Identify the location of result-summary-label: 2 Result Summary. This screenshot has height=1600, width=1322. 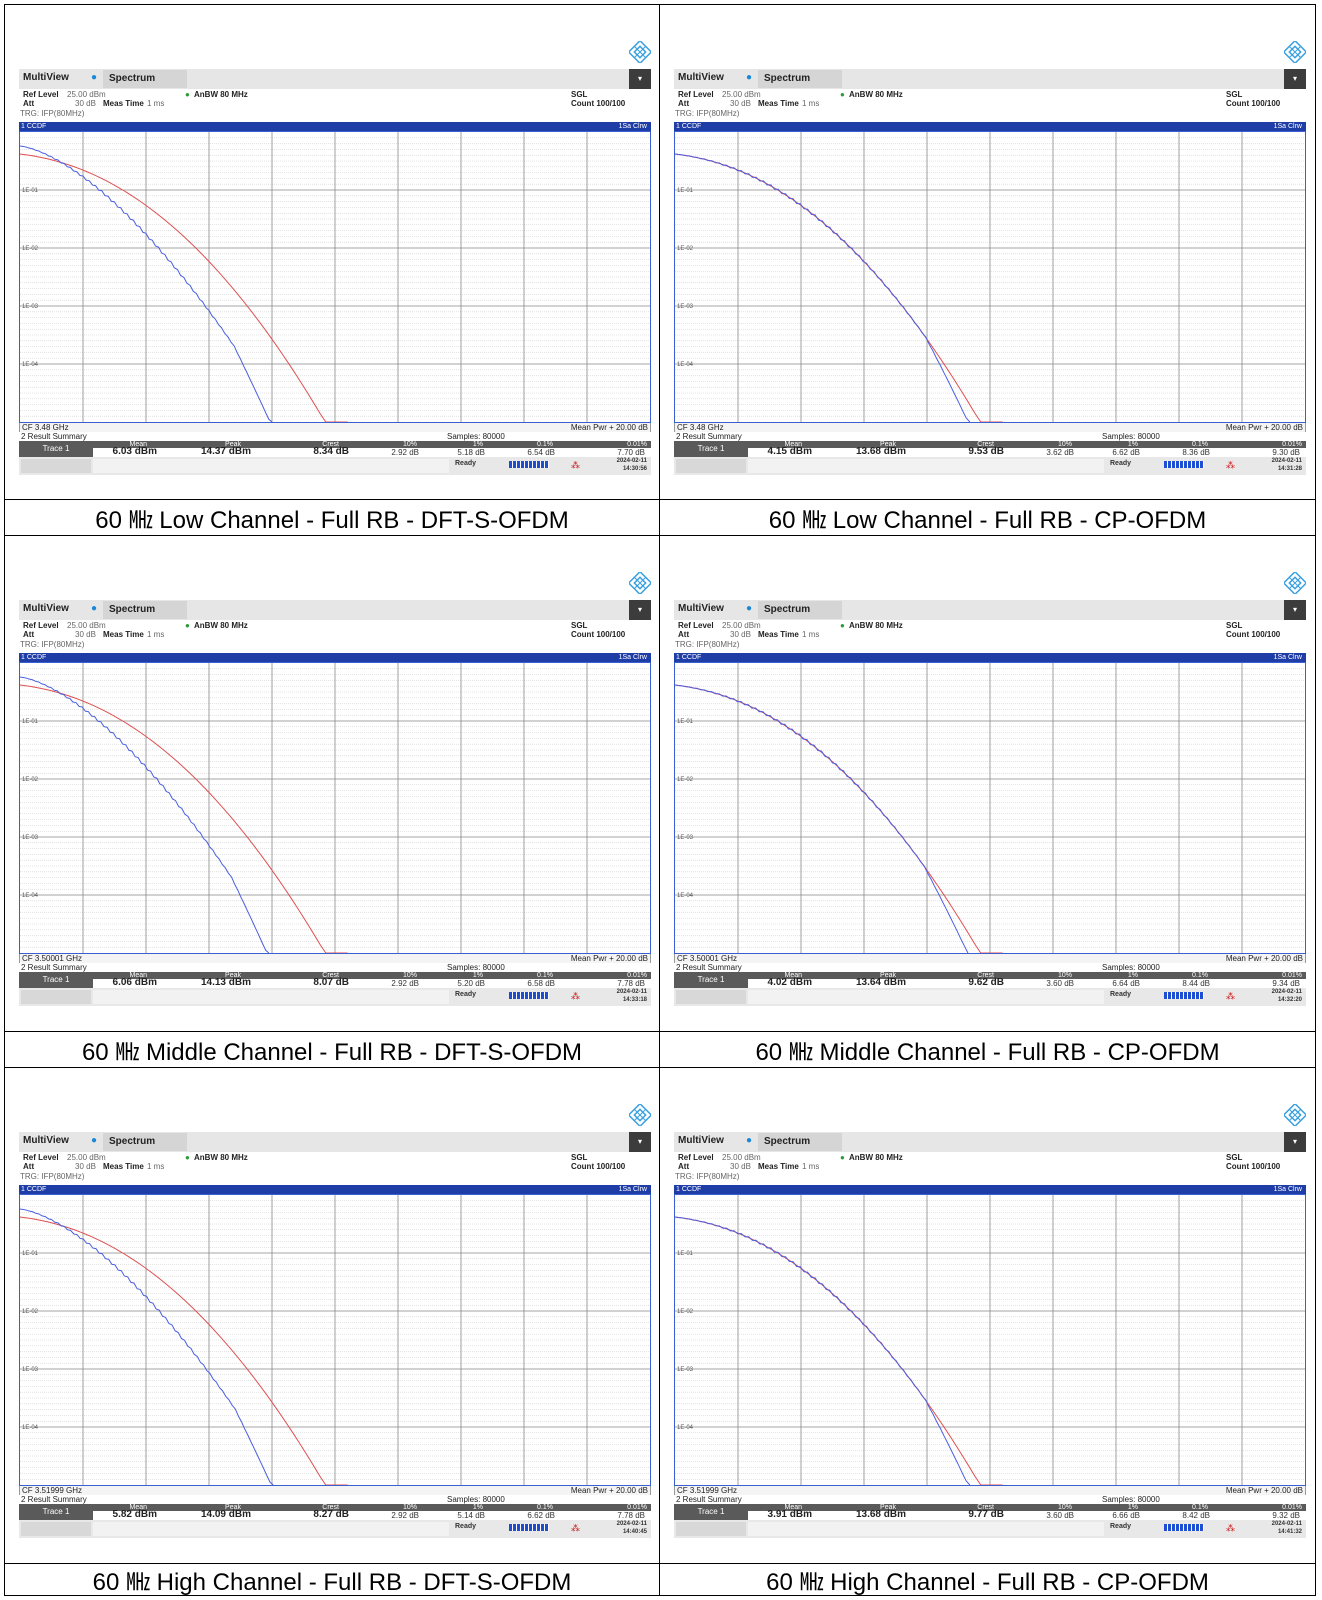
(709, 1499).